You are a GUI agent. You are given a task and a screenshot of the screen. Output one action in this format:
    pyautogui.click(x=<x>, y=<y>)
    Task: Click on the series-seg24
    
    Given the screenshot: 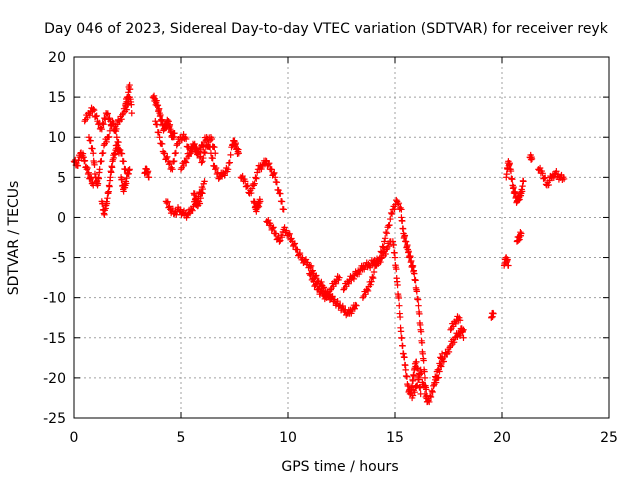 What is the action you would take?
    pyautogui.click(x=457, y=327)
    